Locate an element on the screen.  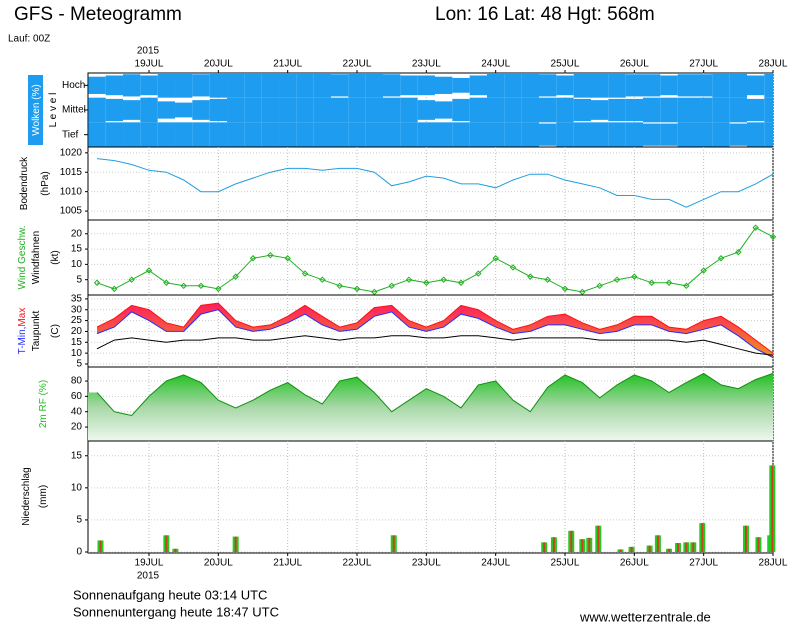
y-tick-label: 40 is located at coordinates (77, 411).